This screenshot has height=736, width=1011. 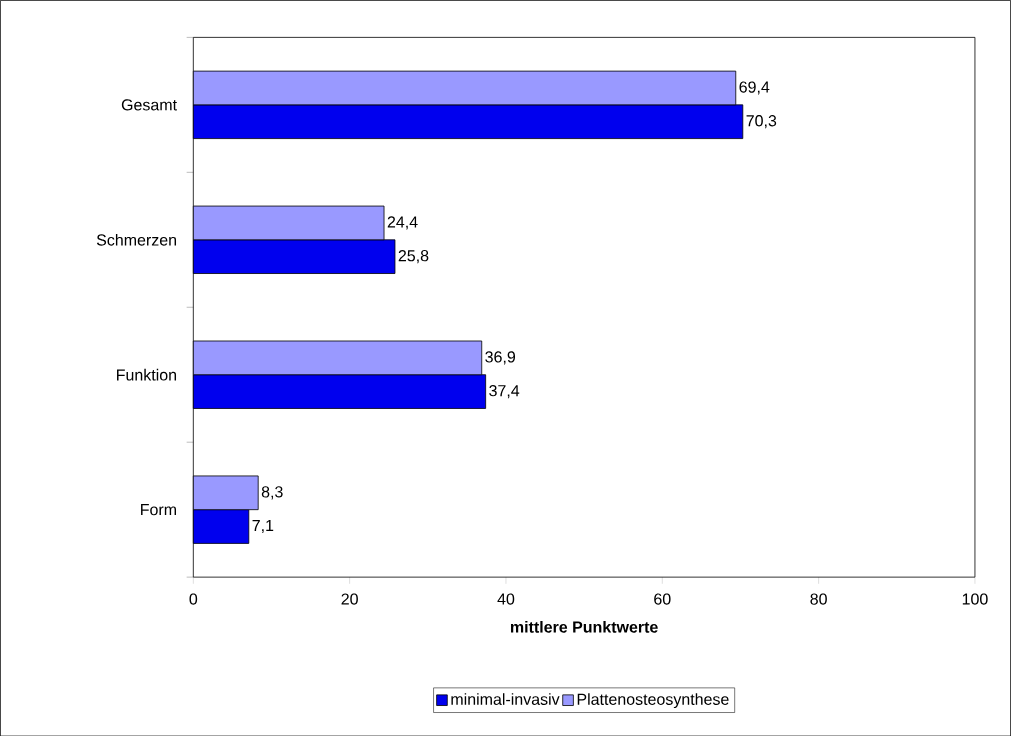 What do you see at coordinates (349, 599) in the screenshot?
I see `x-tick-label: 20` at bounding box center [349, 599].